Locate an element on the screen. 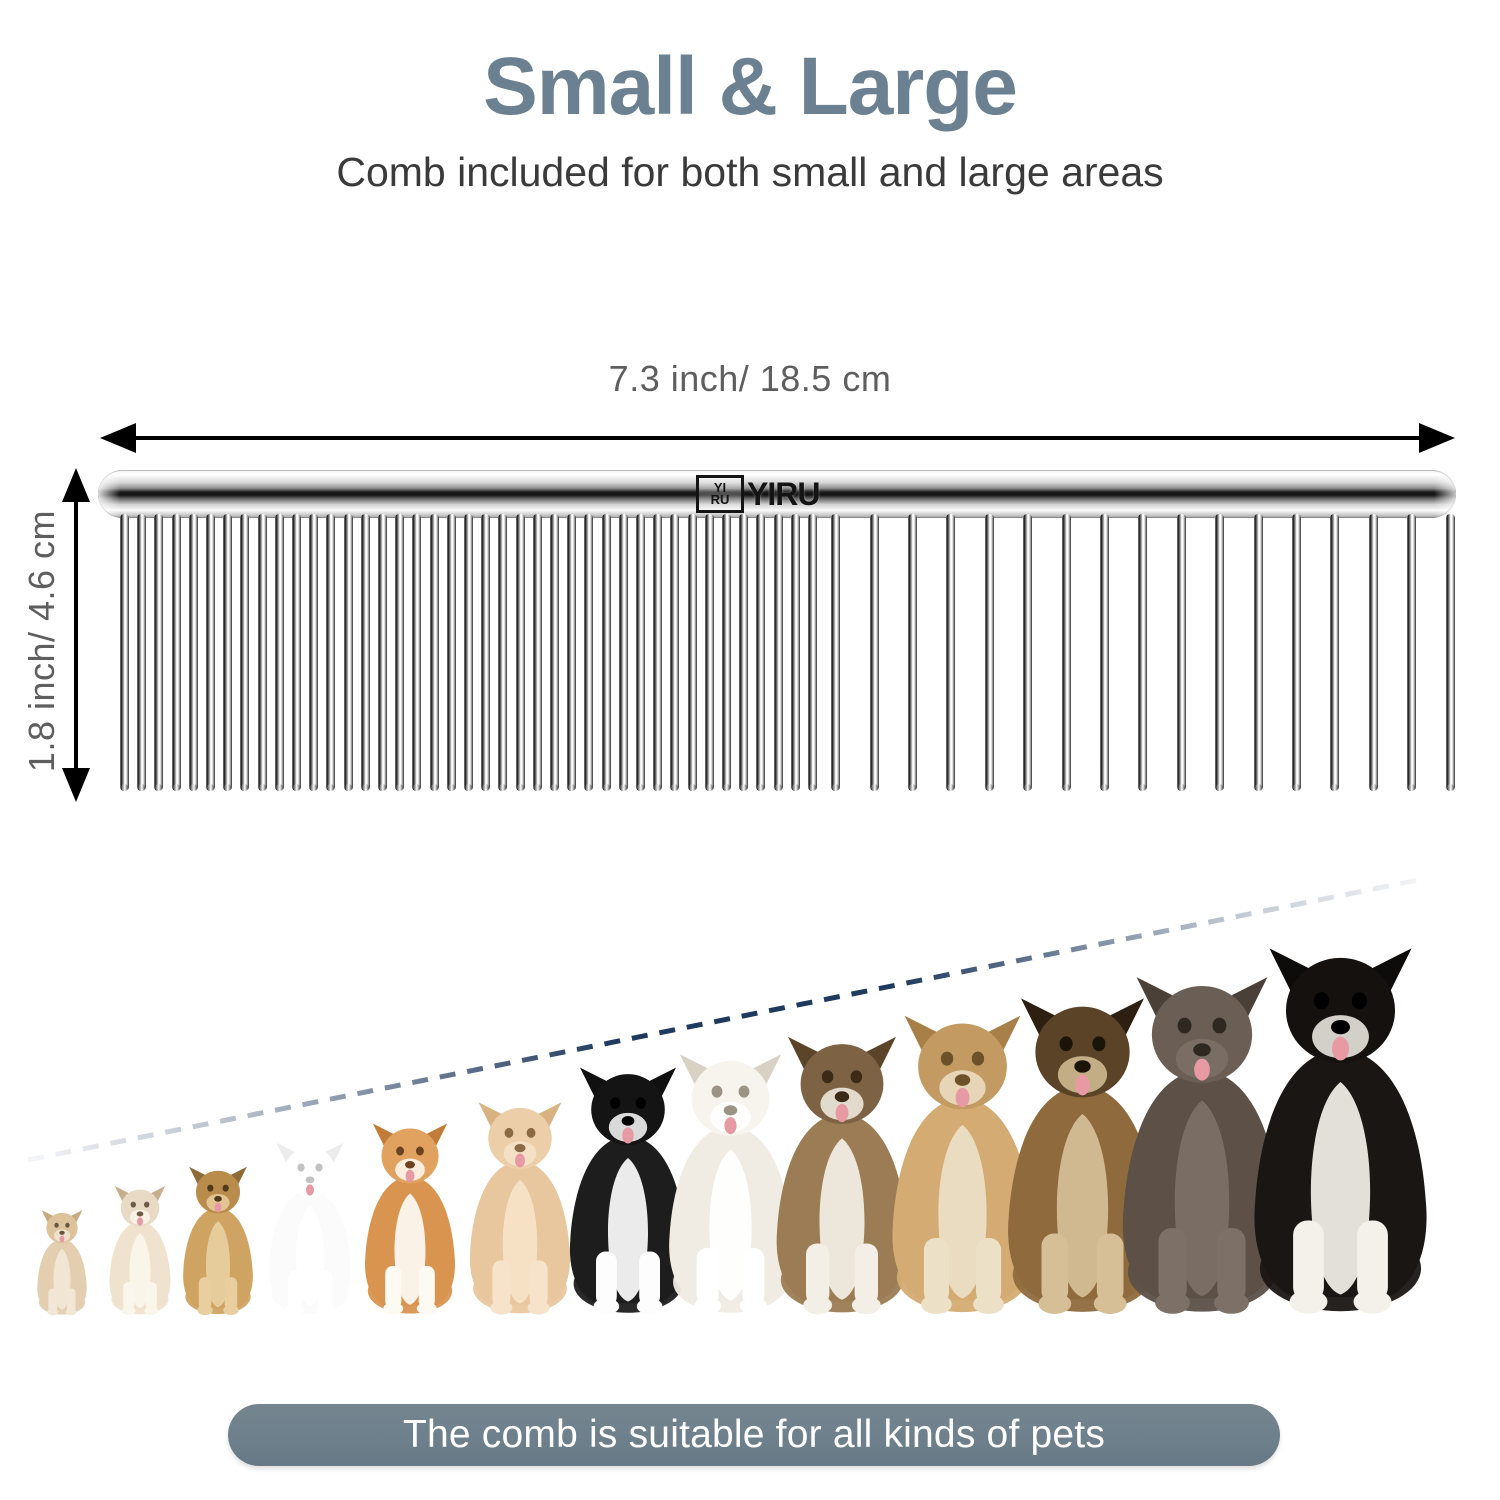  dog-standard-poodle is located at coordinates (1202, 1140).